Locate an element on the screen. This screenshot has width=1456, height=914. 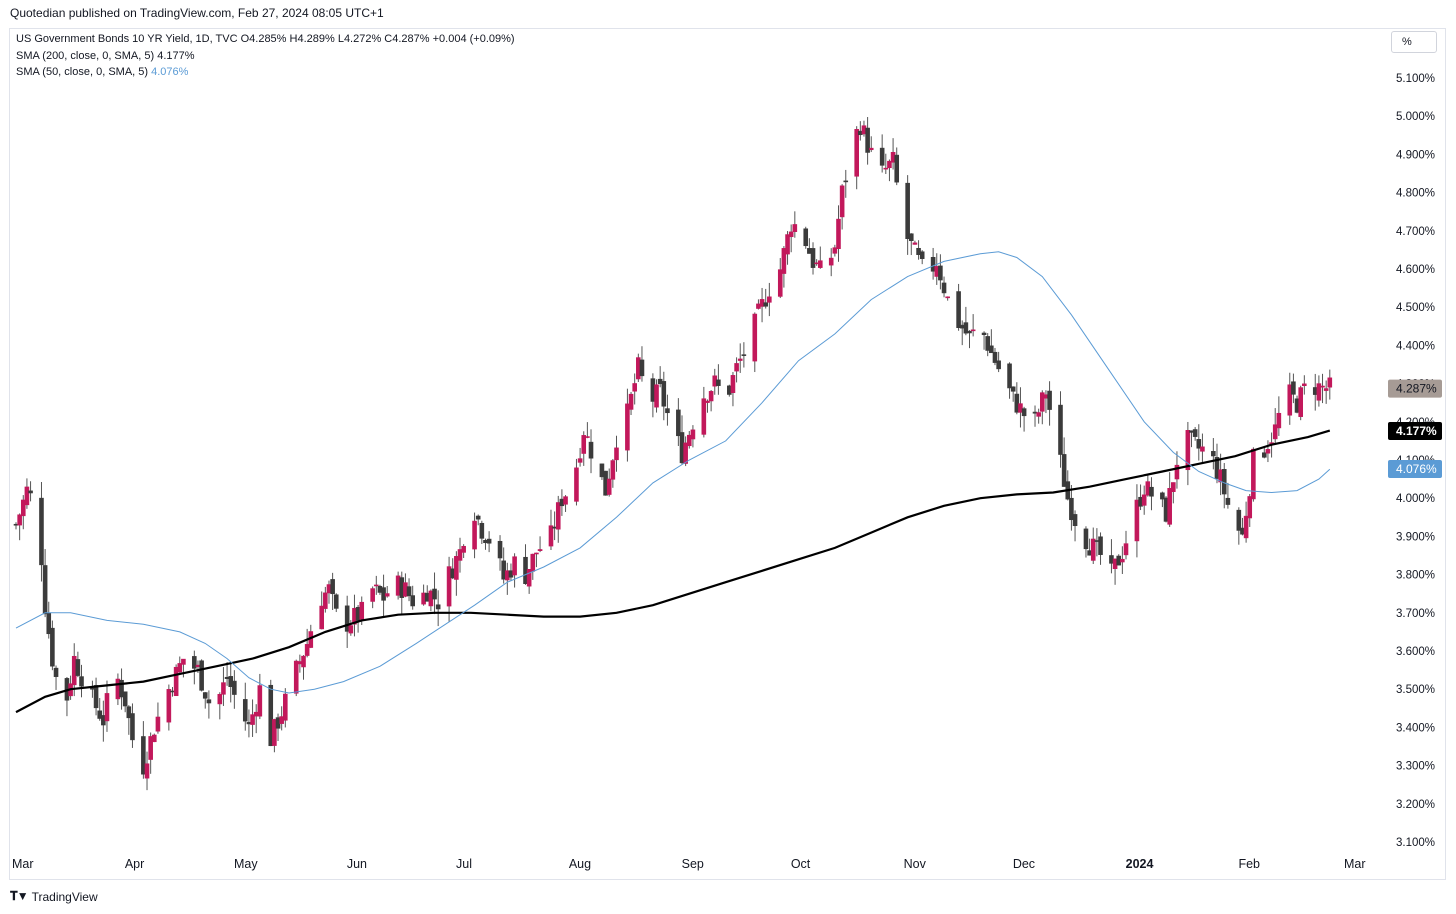
svg-text: 4.076% is located at coordinates (1416, 469).